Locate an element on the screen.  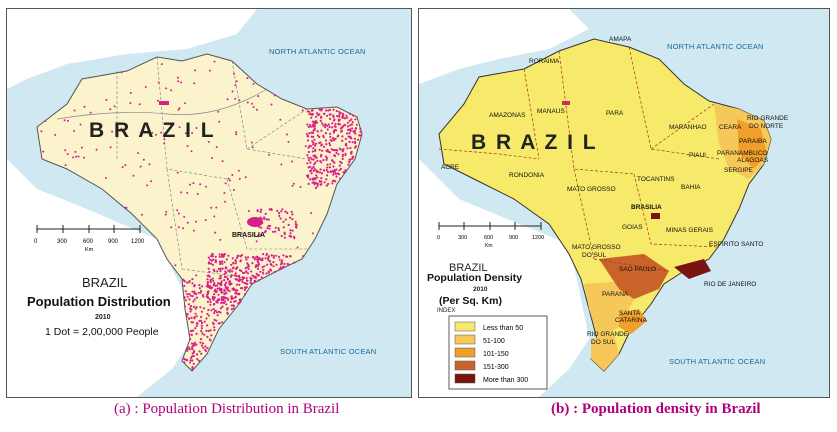
legend-item-label: 51-100 is located at coordinates (494, 341).